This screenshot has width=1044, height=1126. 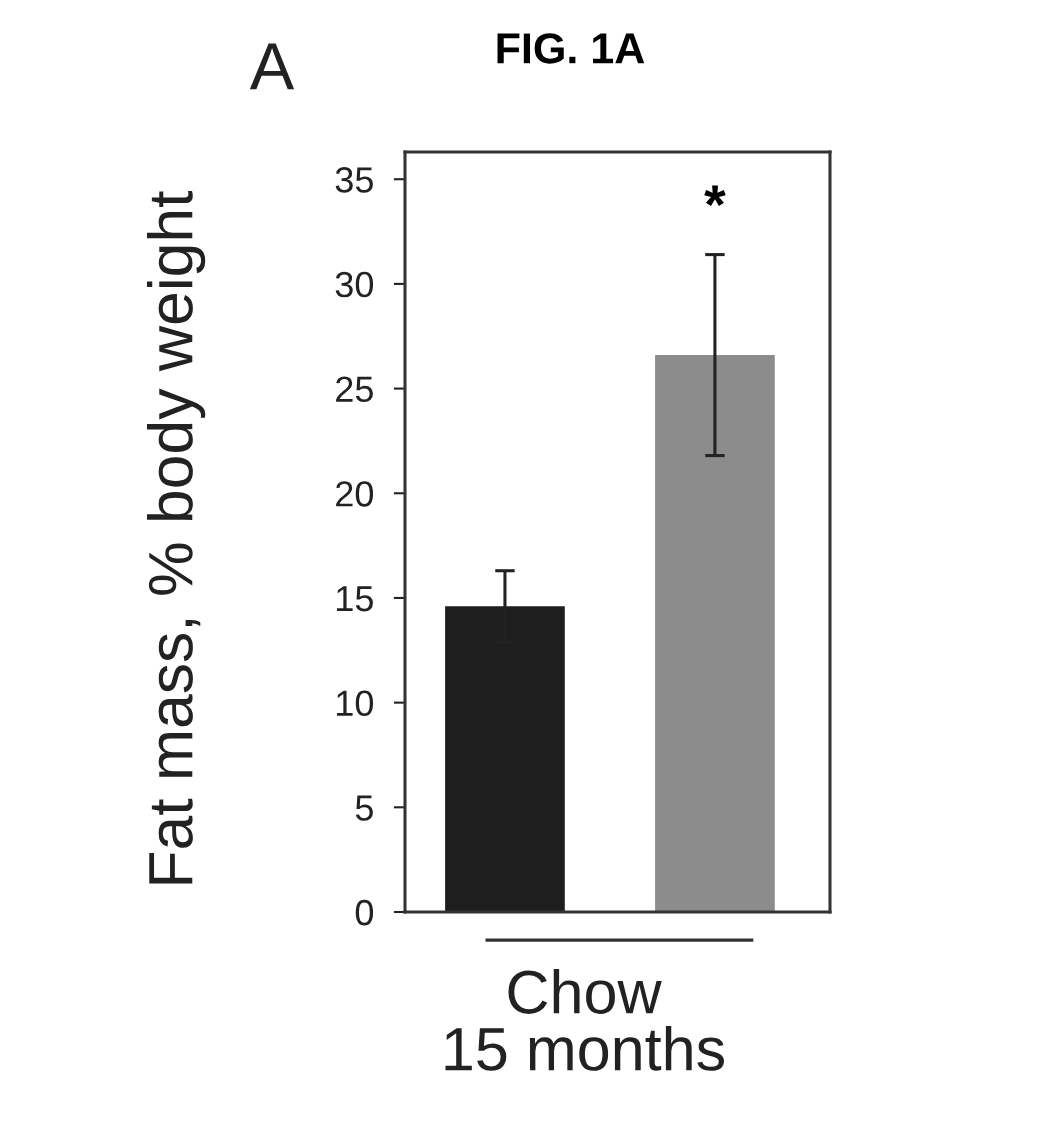 What do you see at coordinates (355, 599) in the screenshot?
I see `y-tick-label: 15` at bounding box center [355, 599].